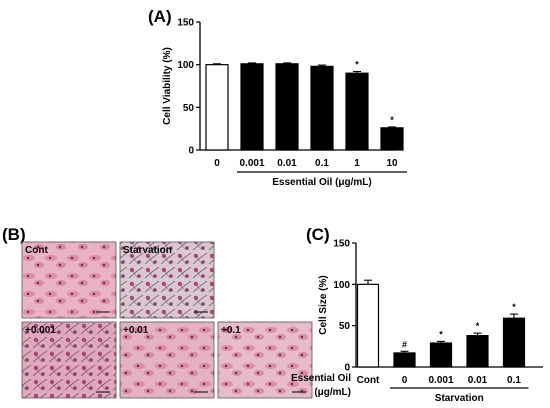  What do you see at coordinates (69, 360) in the screenshot?
I see `micrograph-panel: +0.001` at bounding box center [69, 360].